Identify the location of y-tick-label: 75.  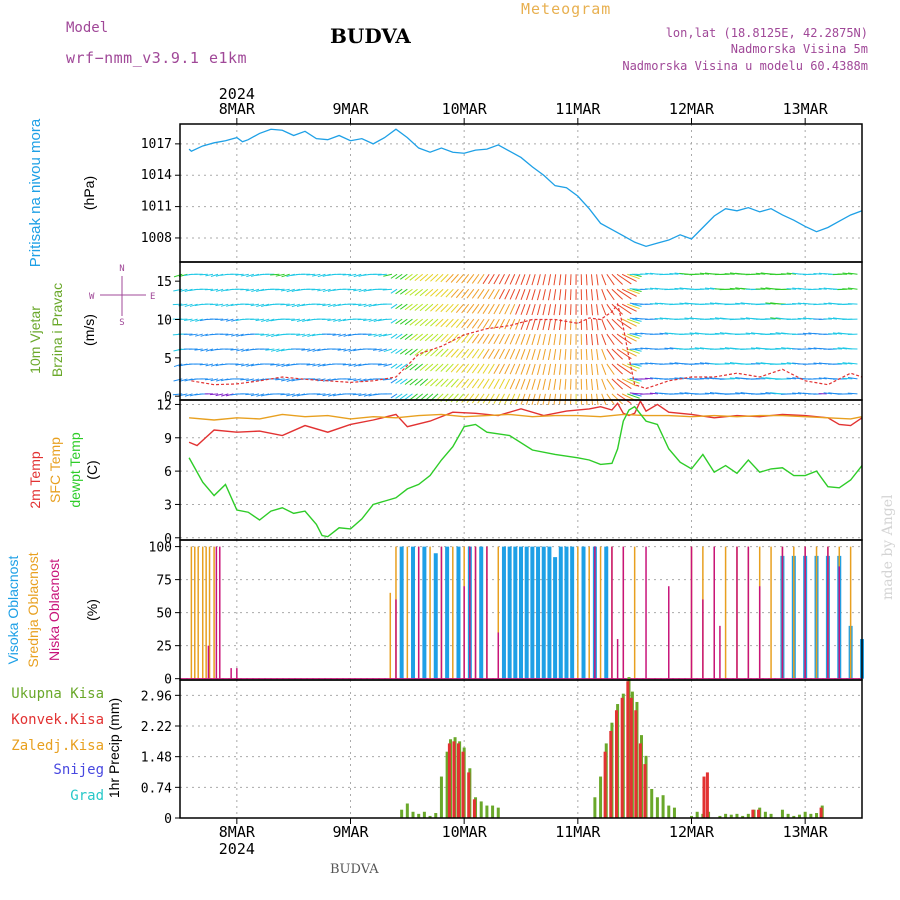
(164, 581).